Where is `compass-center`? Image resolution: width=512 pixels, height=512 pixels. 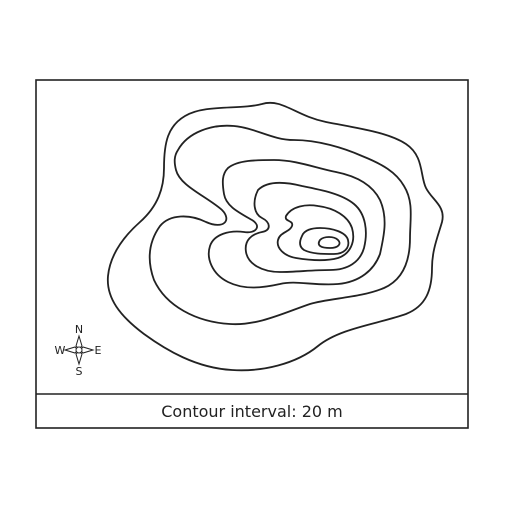 compass-center is located at coordinates (79, 350).